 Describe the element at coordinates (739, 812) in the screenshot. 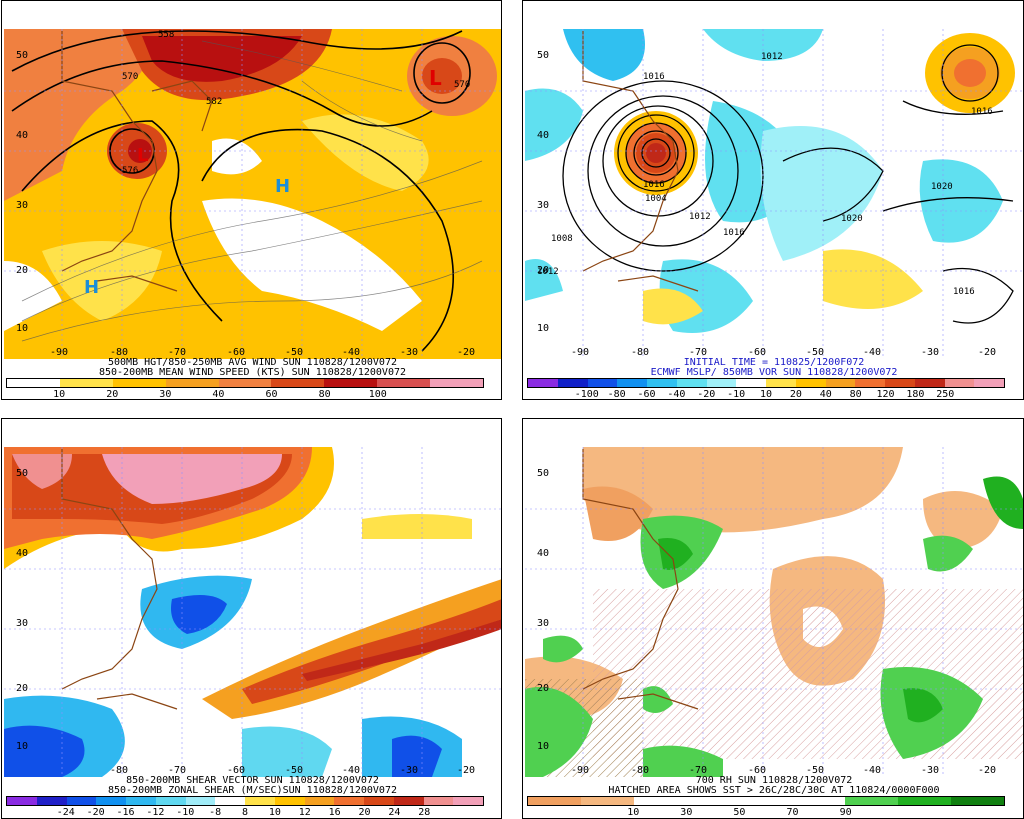

I see `scale-tick-label: 50` at that location.